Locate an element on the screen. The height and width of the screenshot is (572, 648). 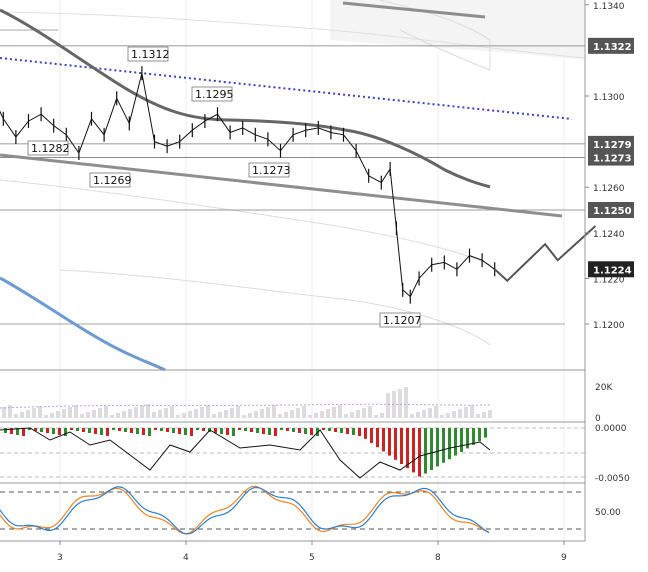
upper-trendline is located at coordinates (414, 10).